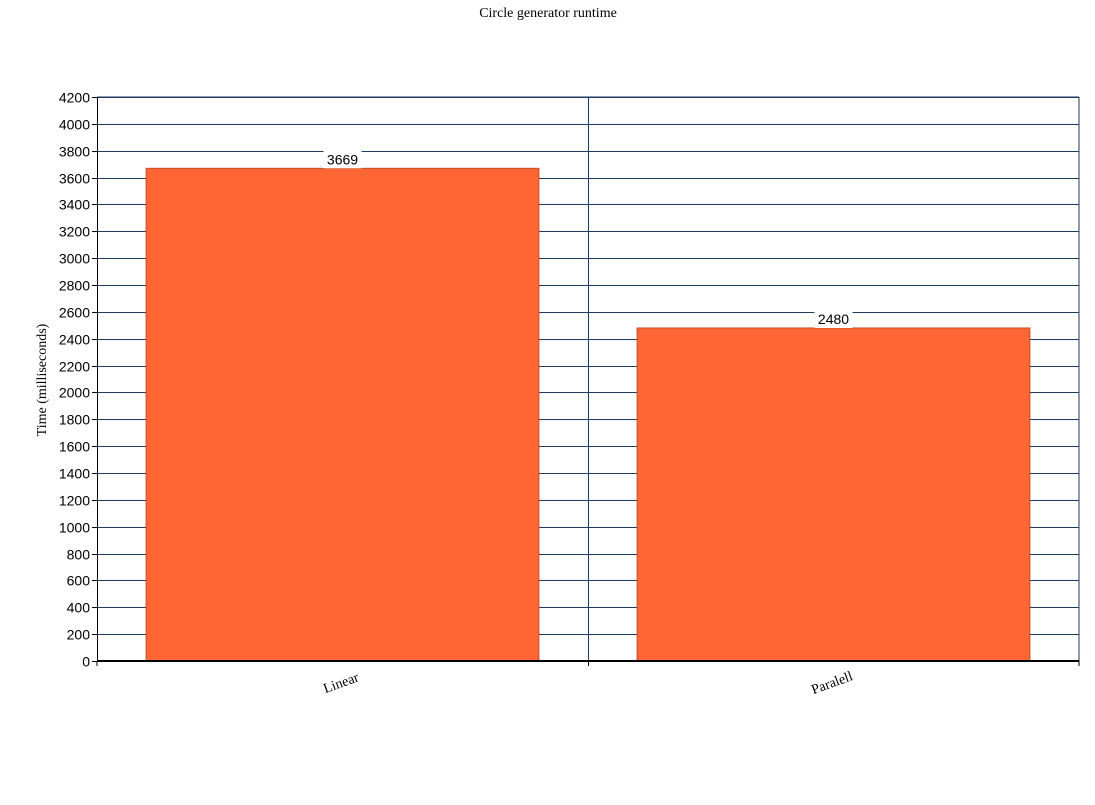 The width and height of the screenshot is (1095, 805). Describe the element at coordinates (342, 683) in the screenshot. I see `x-tick-label: Linear` at that location.